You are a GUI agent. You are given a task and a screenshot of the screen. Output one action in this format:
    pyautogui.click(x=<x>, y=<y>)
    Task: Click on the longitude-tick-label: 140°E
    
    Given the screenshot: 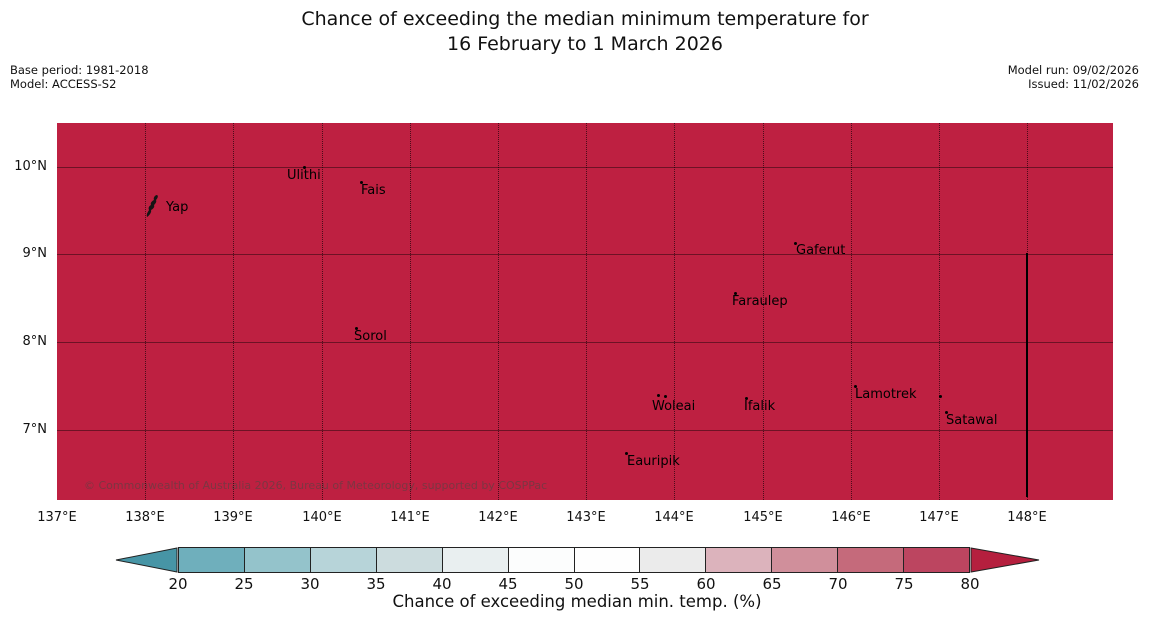 What is the action you would take?
    pyautogui.click(x=322, y=517)
    